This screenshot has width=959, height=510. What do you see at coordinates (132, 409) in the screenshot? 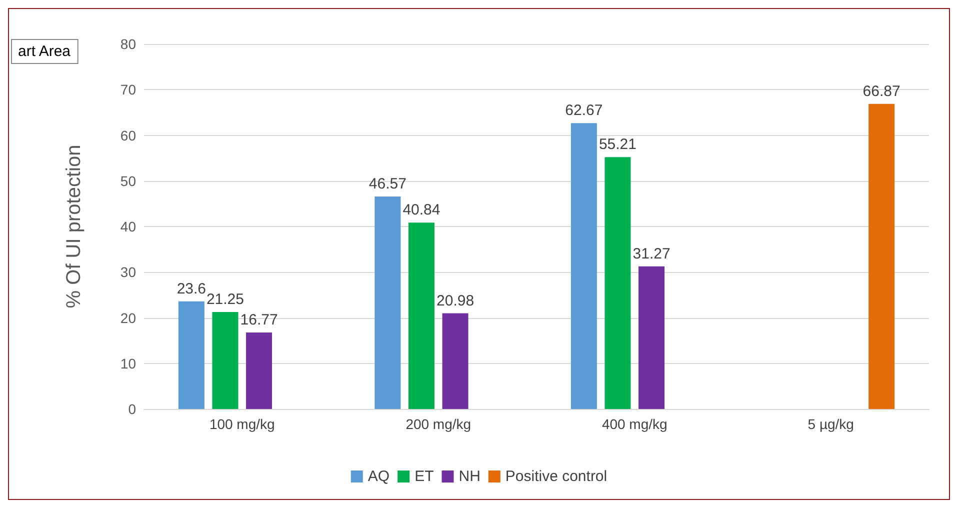
I see `y-tick-label: 0` at bounding box center [132, 409].